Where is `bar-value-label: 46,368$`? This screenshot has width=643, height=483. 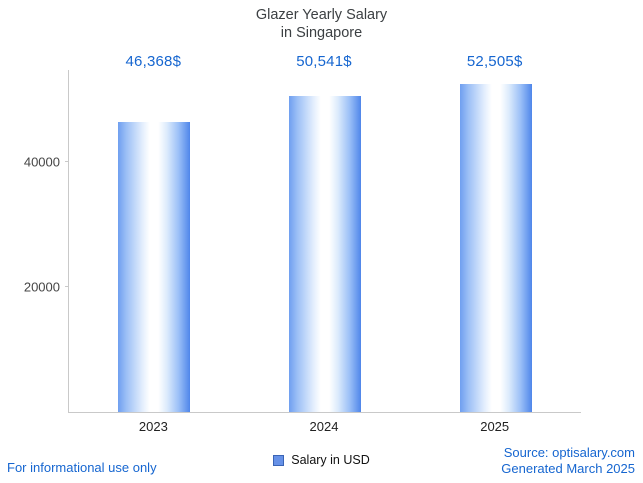
bar-value-label: 46,368$ is located at coordinates (153, 61).